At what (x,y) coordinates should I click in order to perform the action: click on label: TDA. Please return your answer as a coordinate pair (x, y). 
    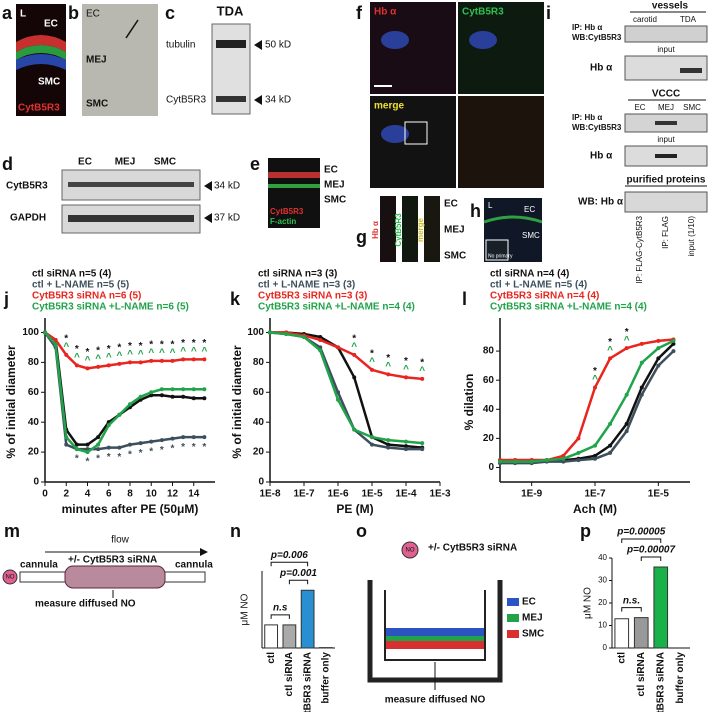
    Looking at the image, I should click on (688, 19).